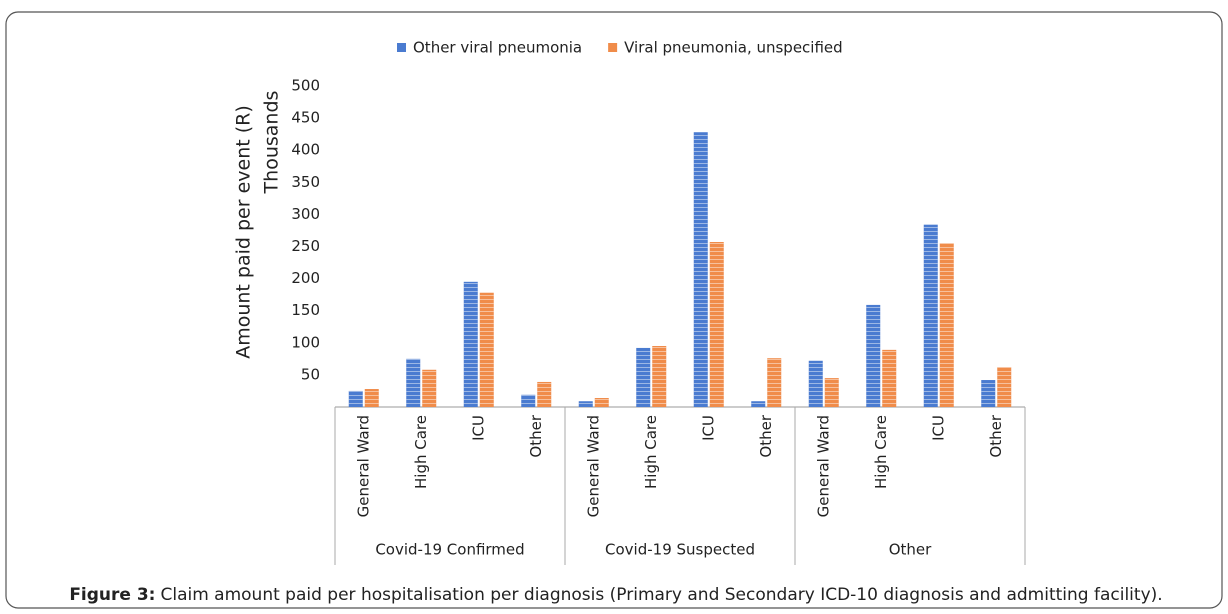 This screenshot has width=1228, height=614. What do you see at coordinates (305, 342) in the screenshot?
I see `y-tick-label: 100` at bounding box center [305, 342].